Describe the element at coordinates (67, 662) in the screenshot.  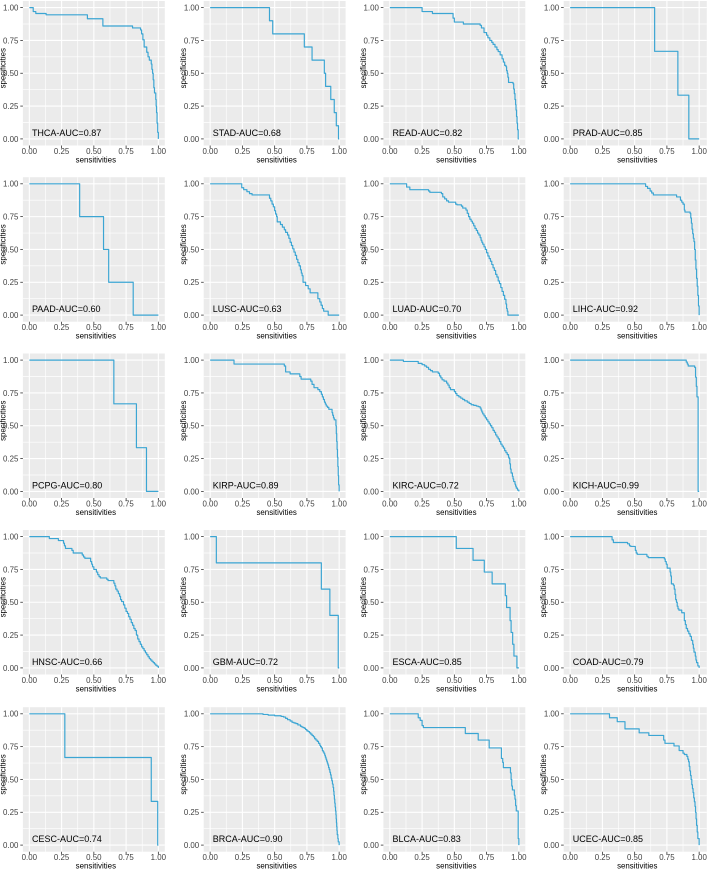
I see `svg-text: HNSC-AUC=0.66` at that location.